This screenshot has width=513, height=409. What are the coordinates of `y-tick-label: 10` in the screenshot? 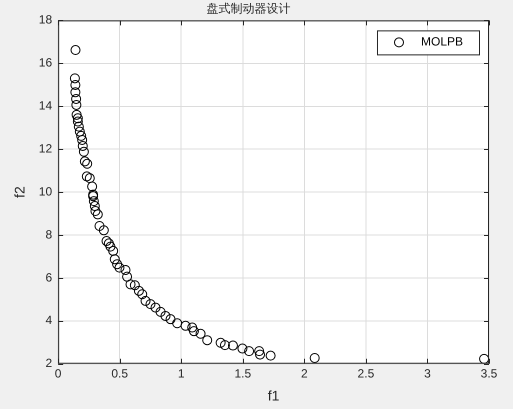 It's located at (45, 191).